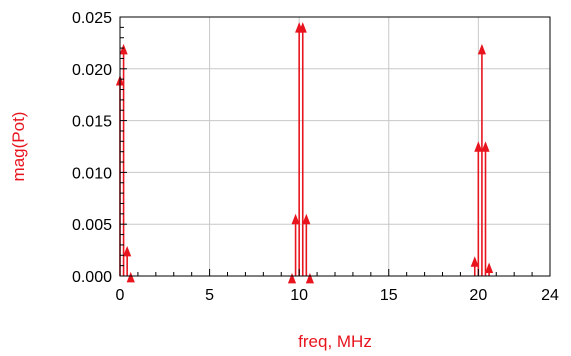 The height and width of the screenshot is (356, 571). I want to click on x-tick-label: 10, so click(299, 295).